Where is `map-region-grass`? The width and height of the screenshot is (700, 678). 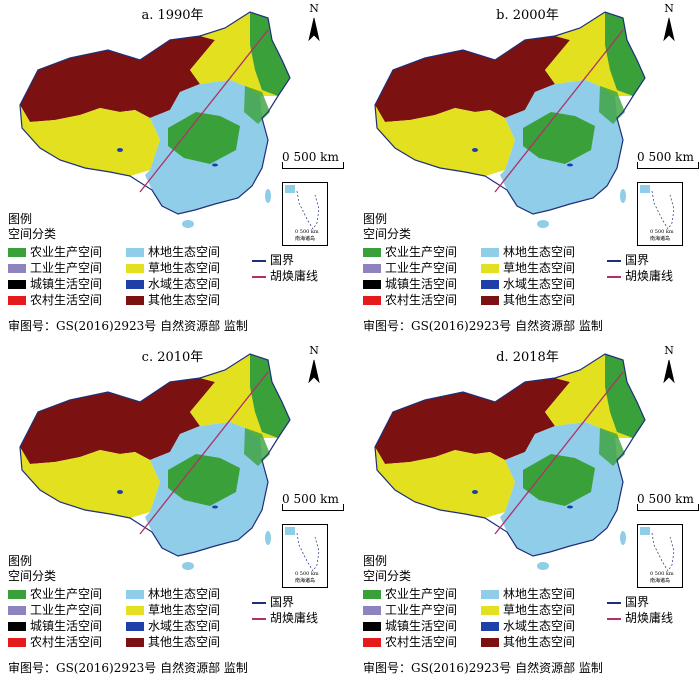 map-region-grass is located at coordinates (90, 482).